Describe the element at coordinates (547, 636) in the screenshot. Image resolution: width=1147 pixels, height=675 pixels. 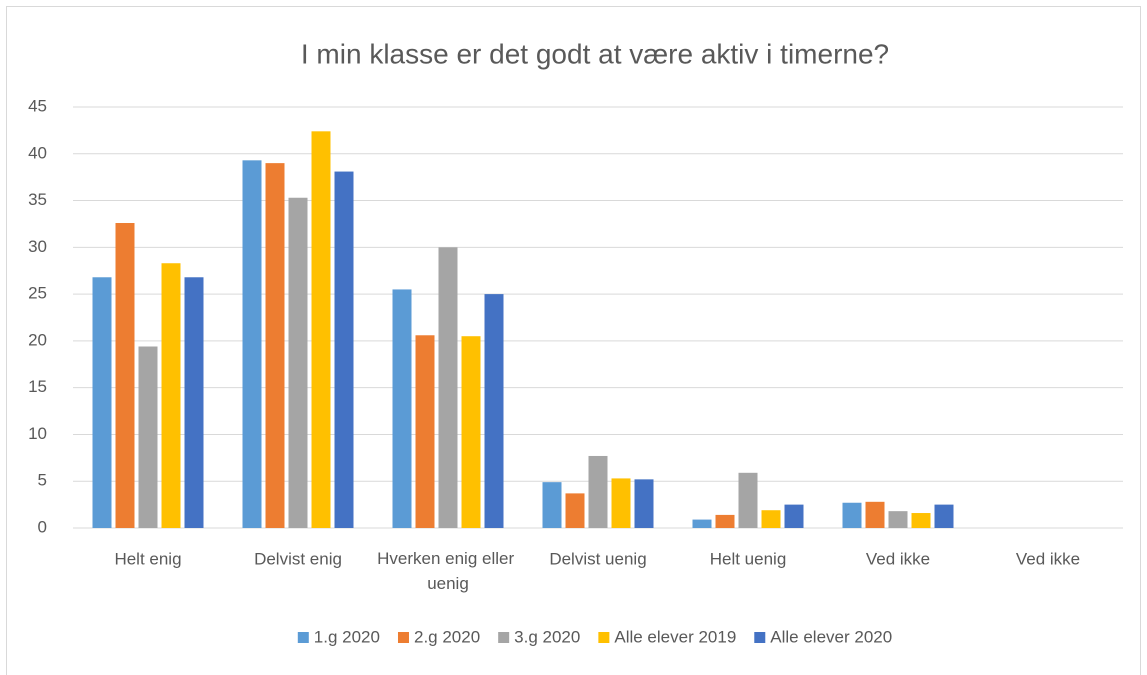
I see `legend-label: 3.g 2020` at that location.